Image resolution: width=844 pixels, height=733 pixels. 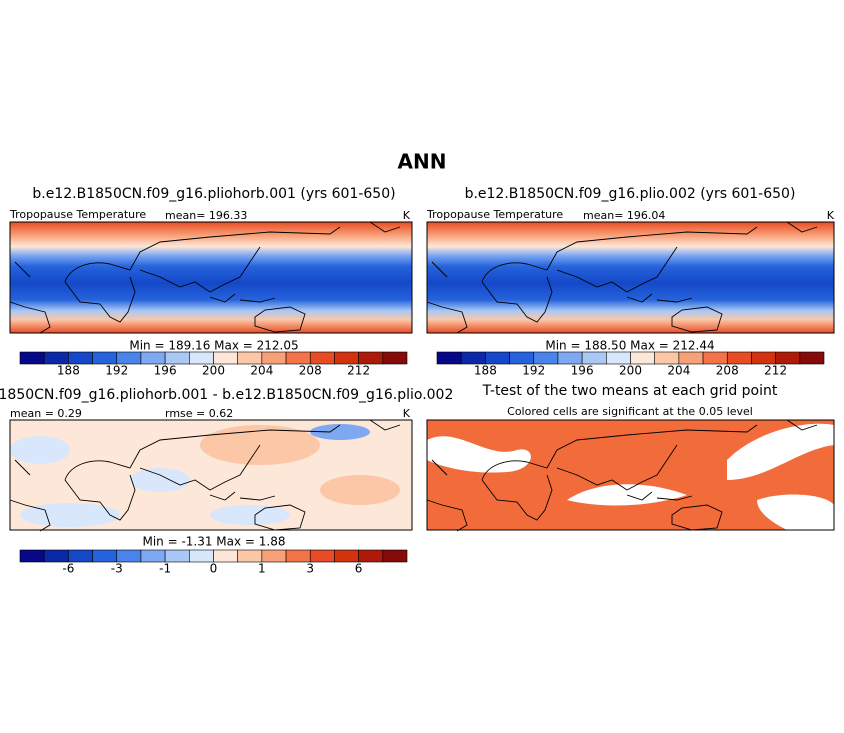 I want to click on mean: mean= 196.04, so click(x=624, y=215).